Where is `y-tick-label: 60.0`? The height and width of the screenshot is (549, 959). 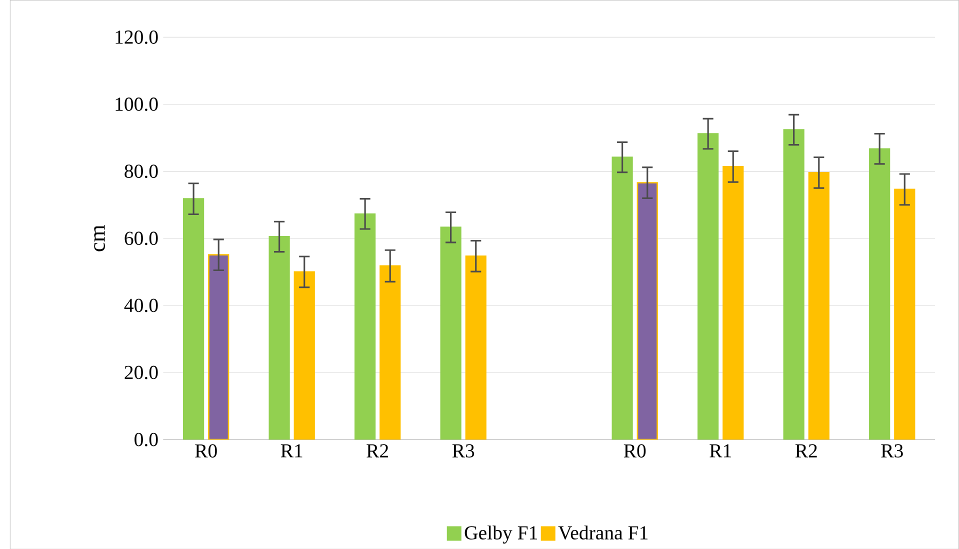 y-tick-label: 60.0 is located at coordinates (141, 238).